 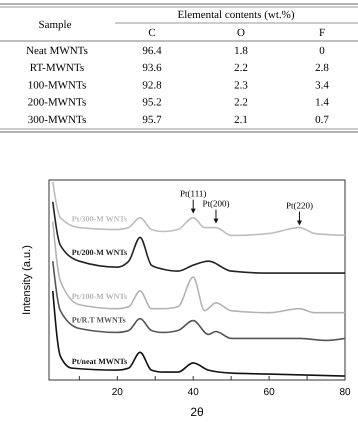 I want to click on data-label: 2.1, so click(x=241, y=120).